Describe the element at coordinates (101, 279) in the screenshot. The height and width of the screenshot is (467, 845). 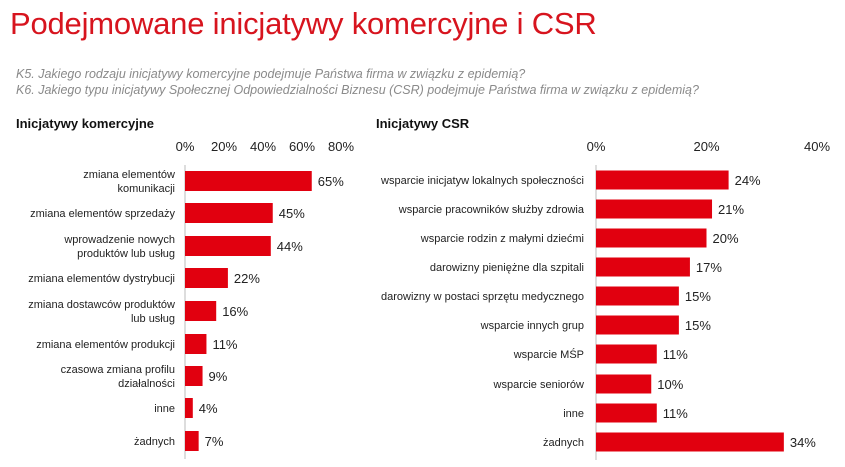
I see `commercial-category-label: zmiana elementów dystrybucji` at that location.